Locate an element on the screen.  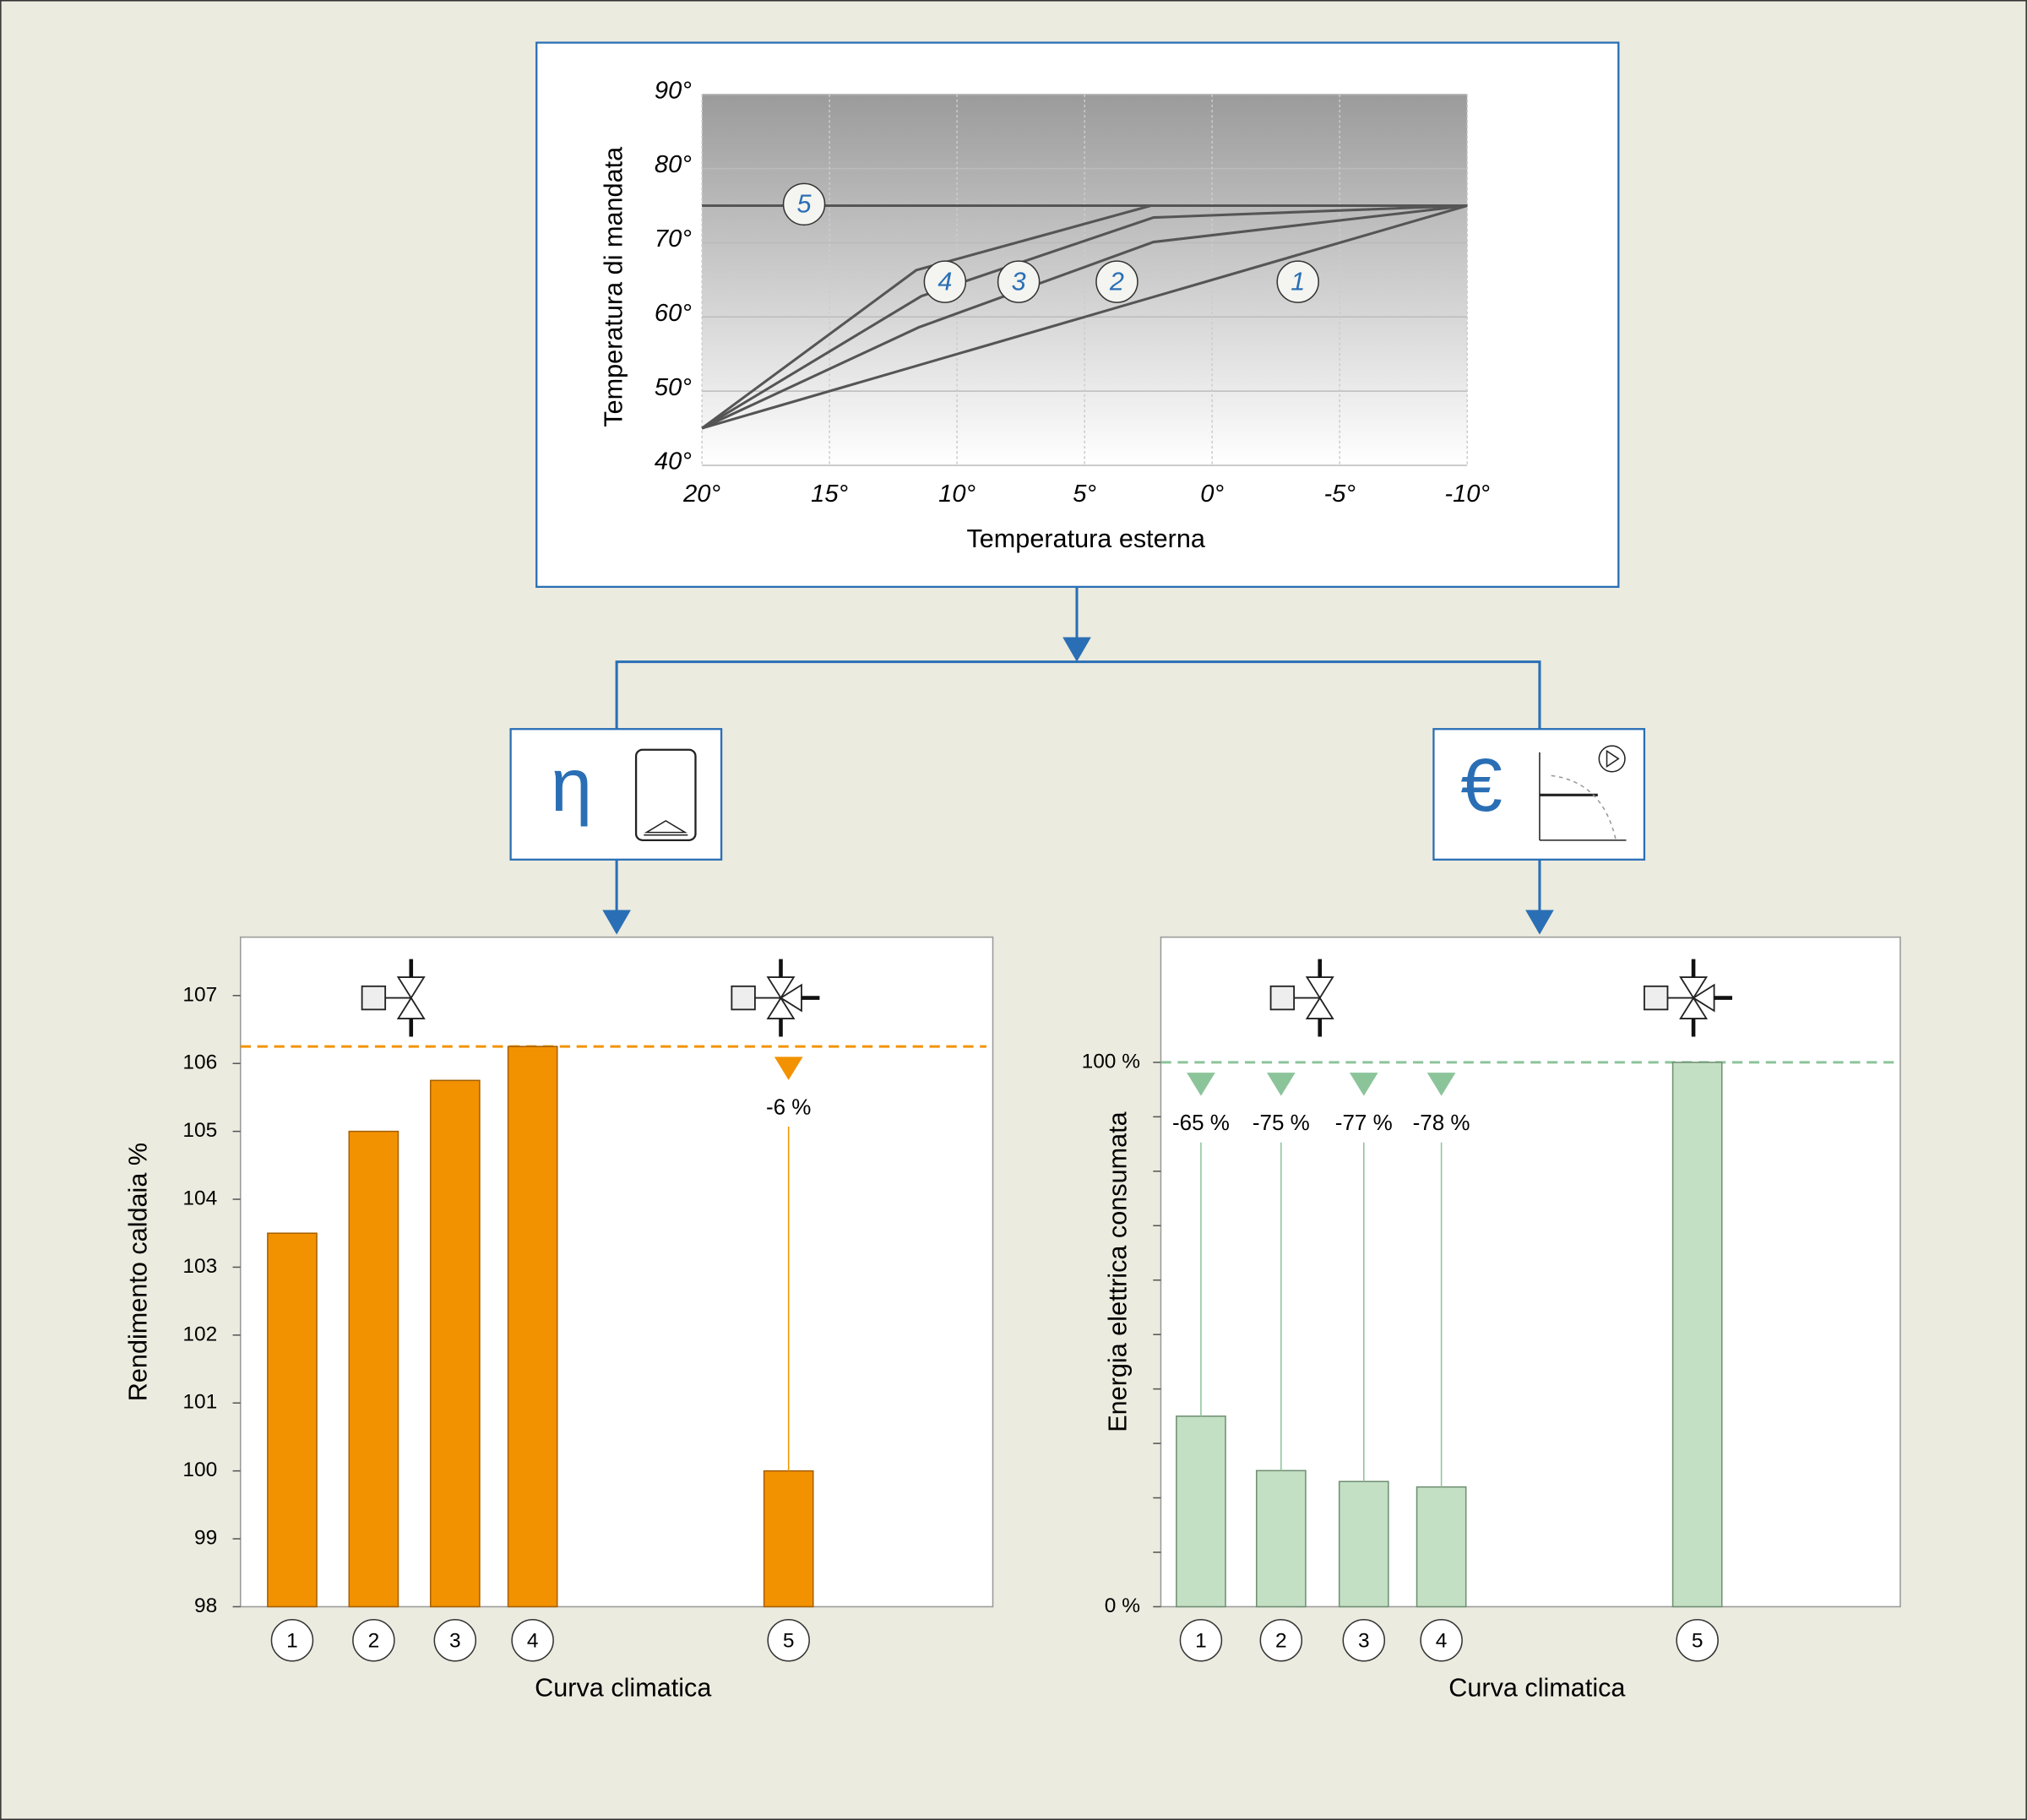
x-tick-label: 0° is located at coordinates (1212, 495).